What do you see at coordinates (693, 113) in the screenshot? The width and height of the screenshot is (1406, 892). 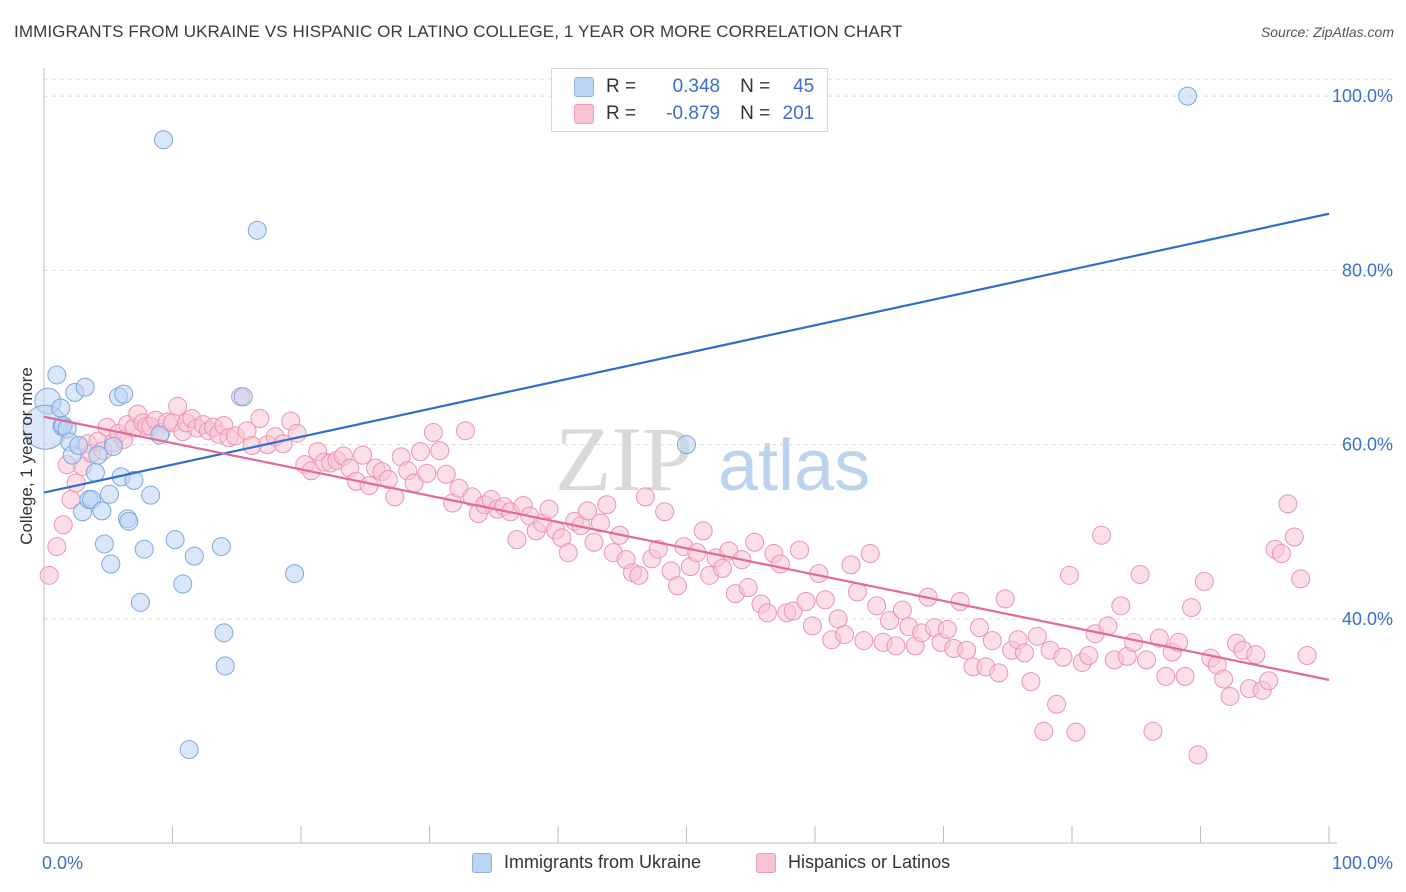 I see `legend-r-value: -0.879` at bounding box center [693, 113].